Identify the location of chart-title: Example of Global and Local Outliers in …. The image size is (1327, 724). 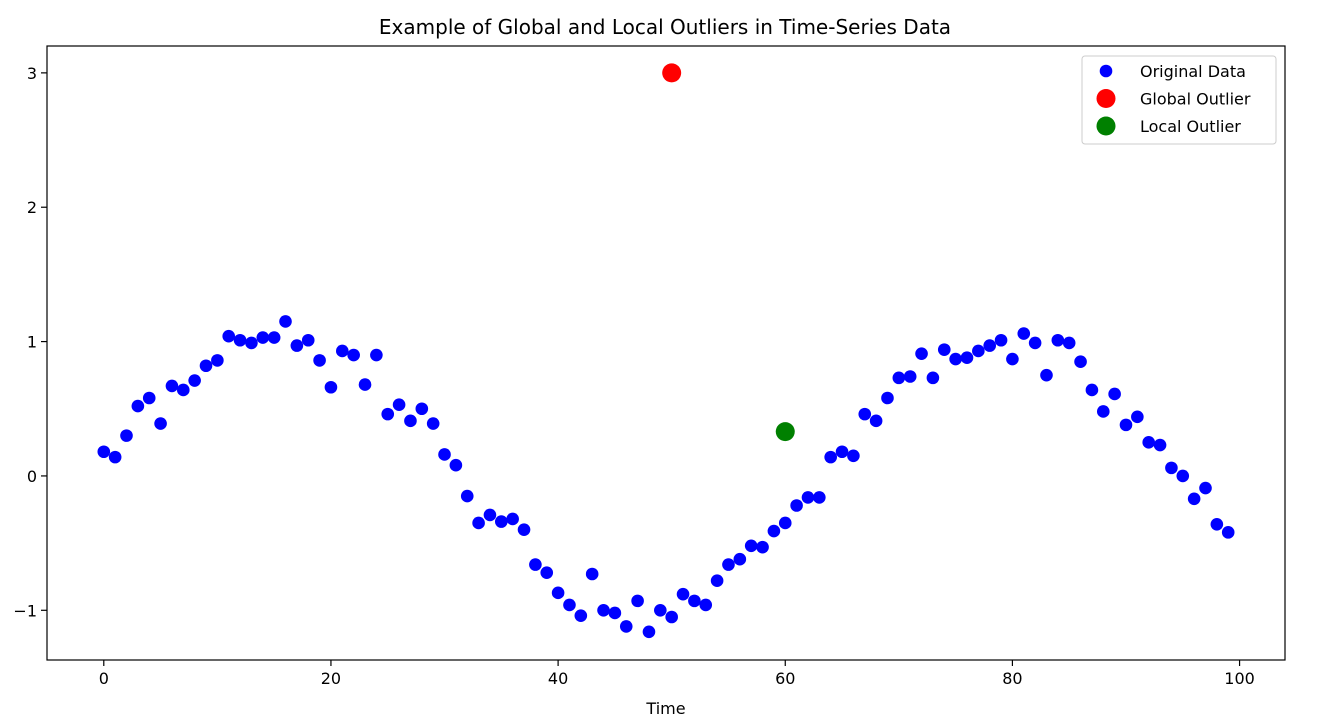
(665, 27).